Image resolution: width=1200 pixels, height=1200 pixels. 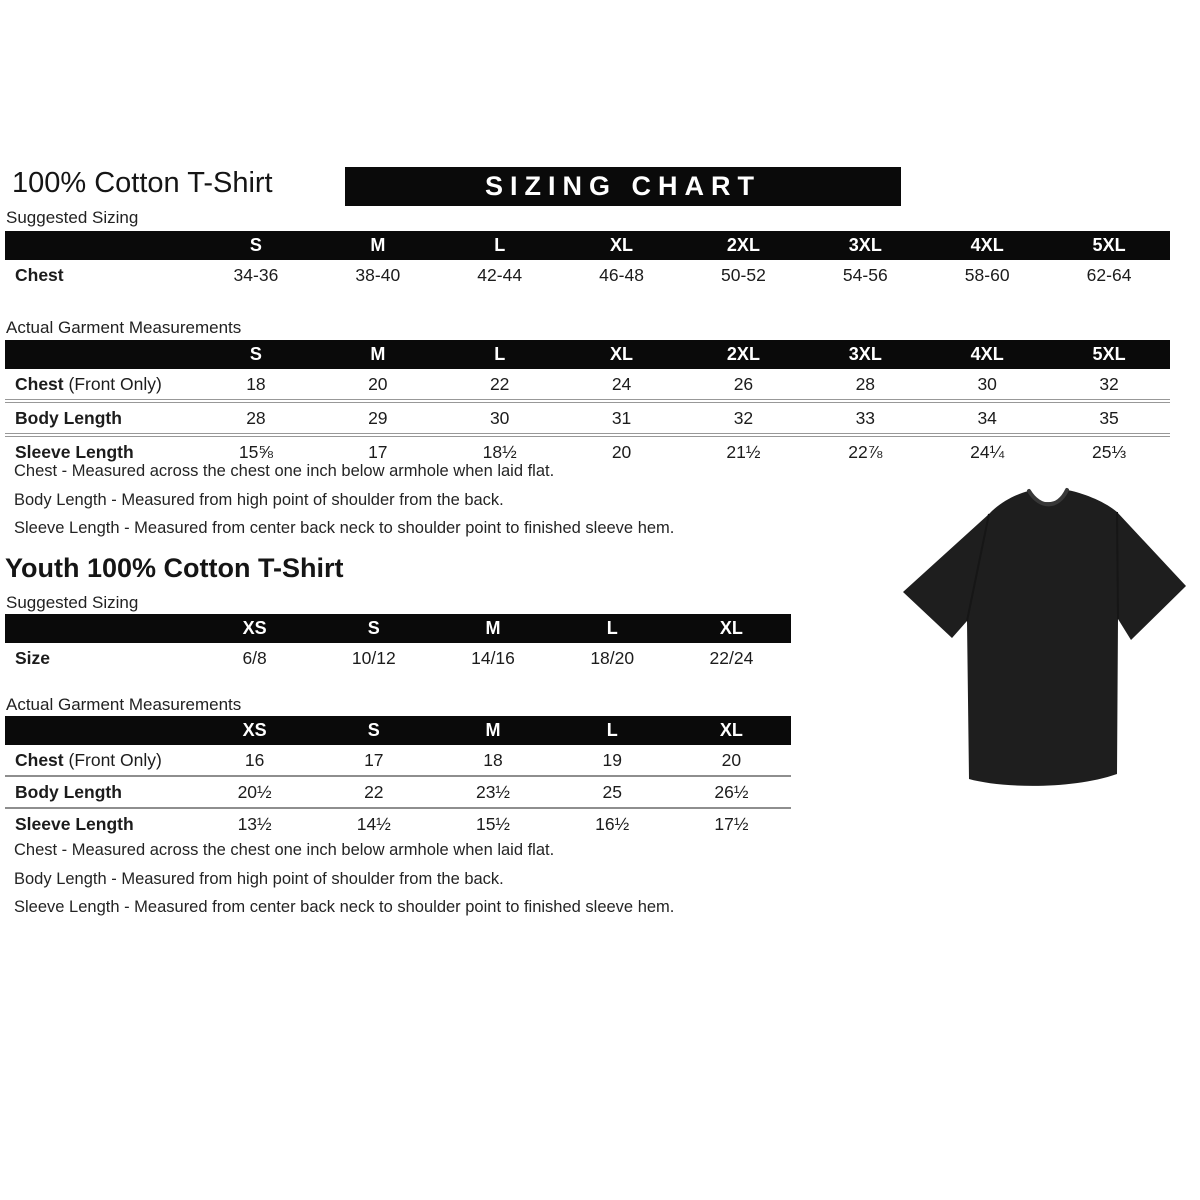 I want to click on sizing-chart-banner: SIZING CHART, so click(x=623, y=186).